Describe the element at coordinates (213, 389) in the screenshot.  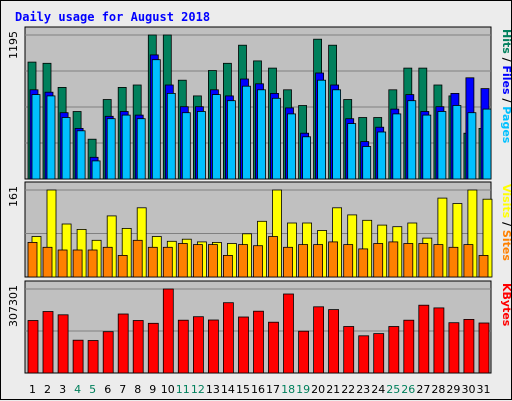
I see `x-tick-day-13: 13` at that location.